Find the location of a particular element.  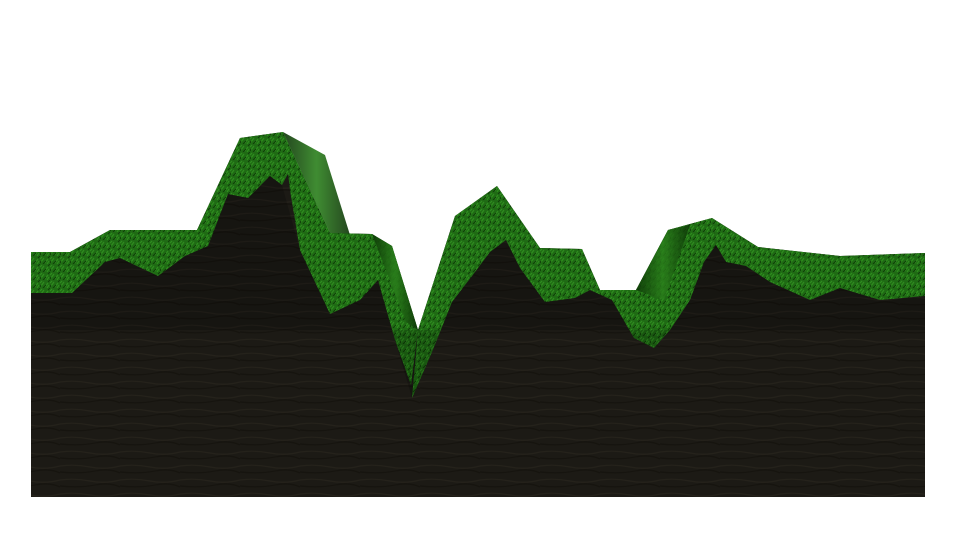

grass-layer is located at coordinates (160, 212).